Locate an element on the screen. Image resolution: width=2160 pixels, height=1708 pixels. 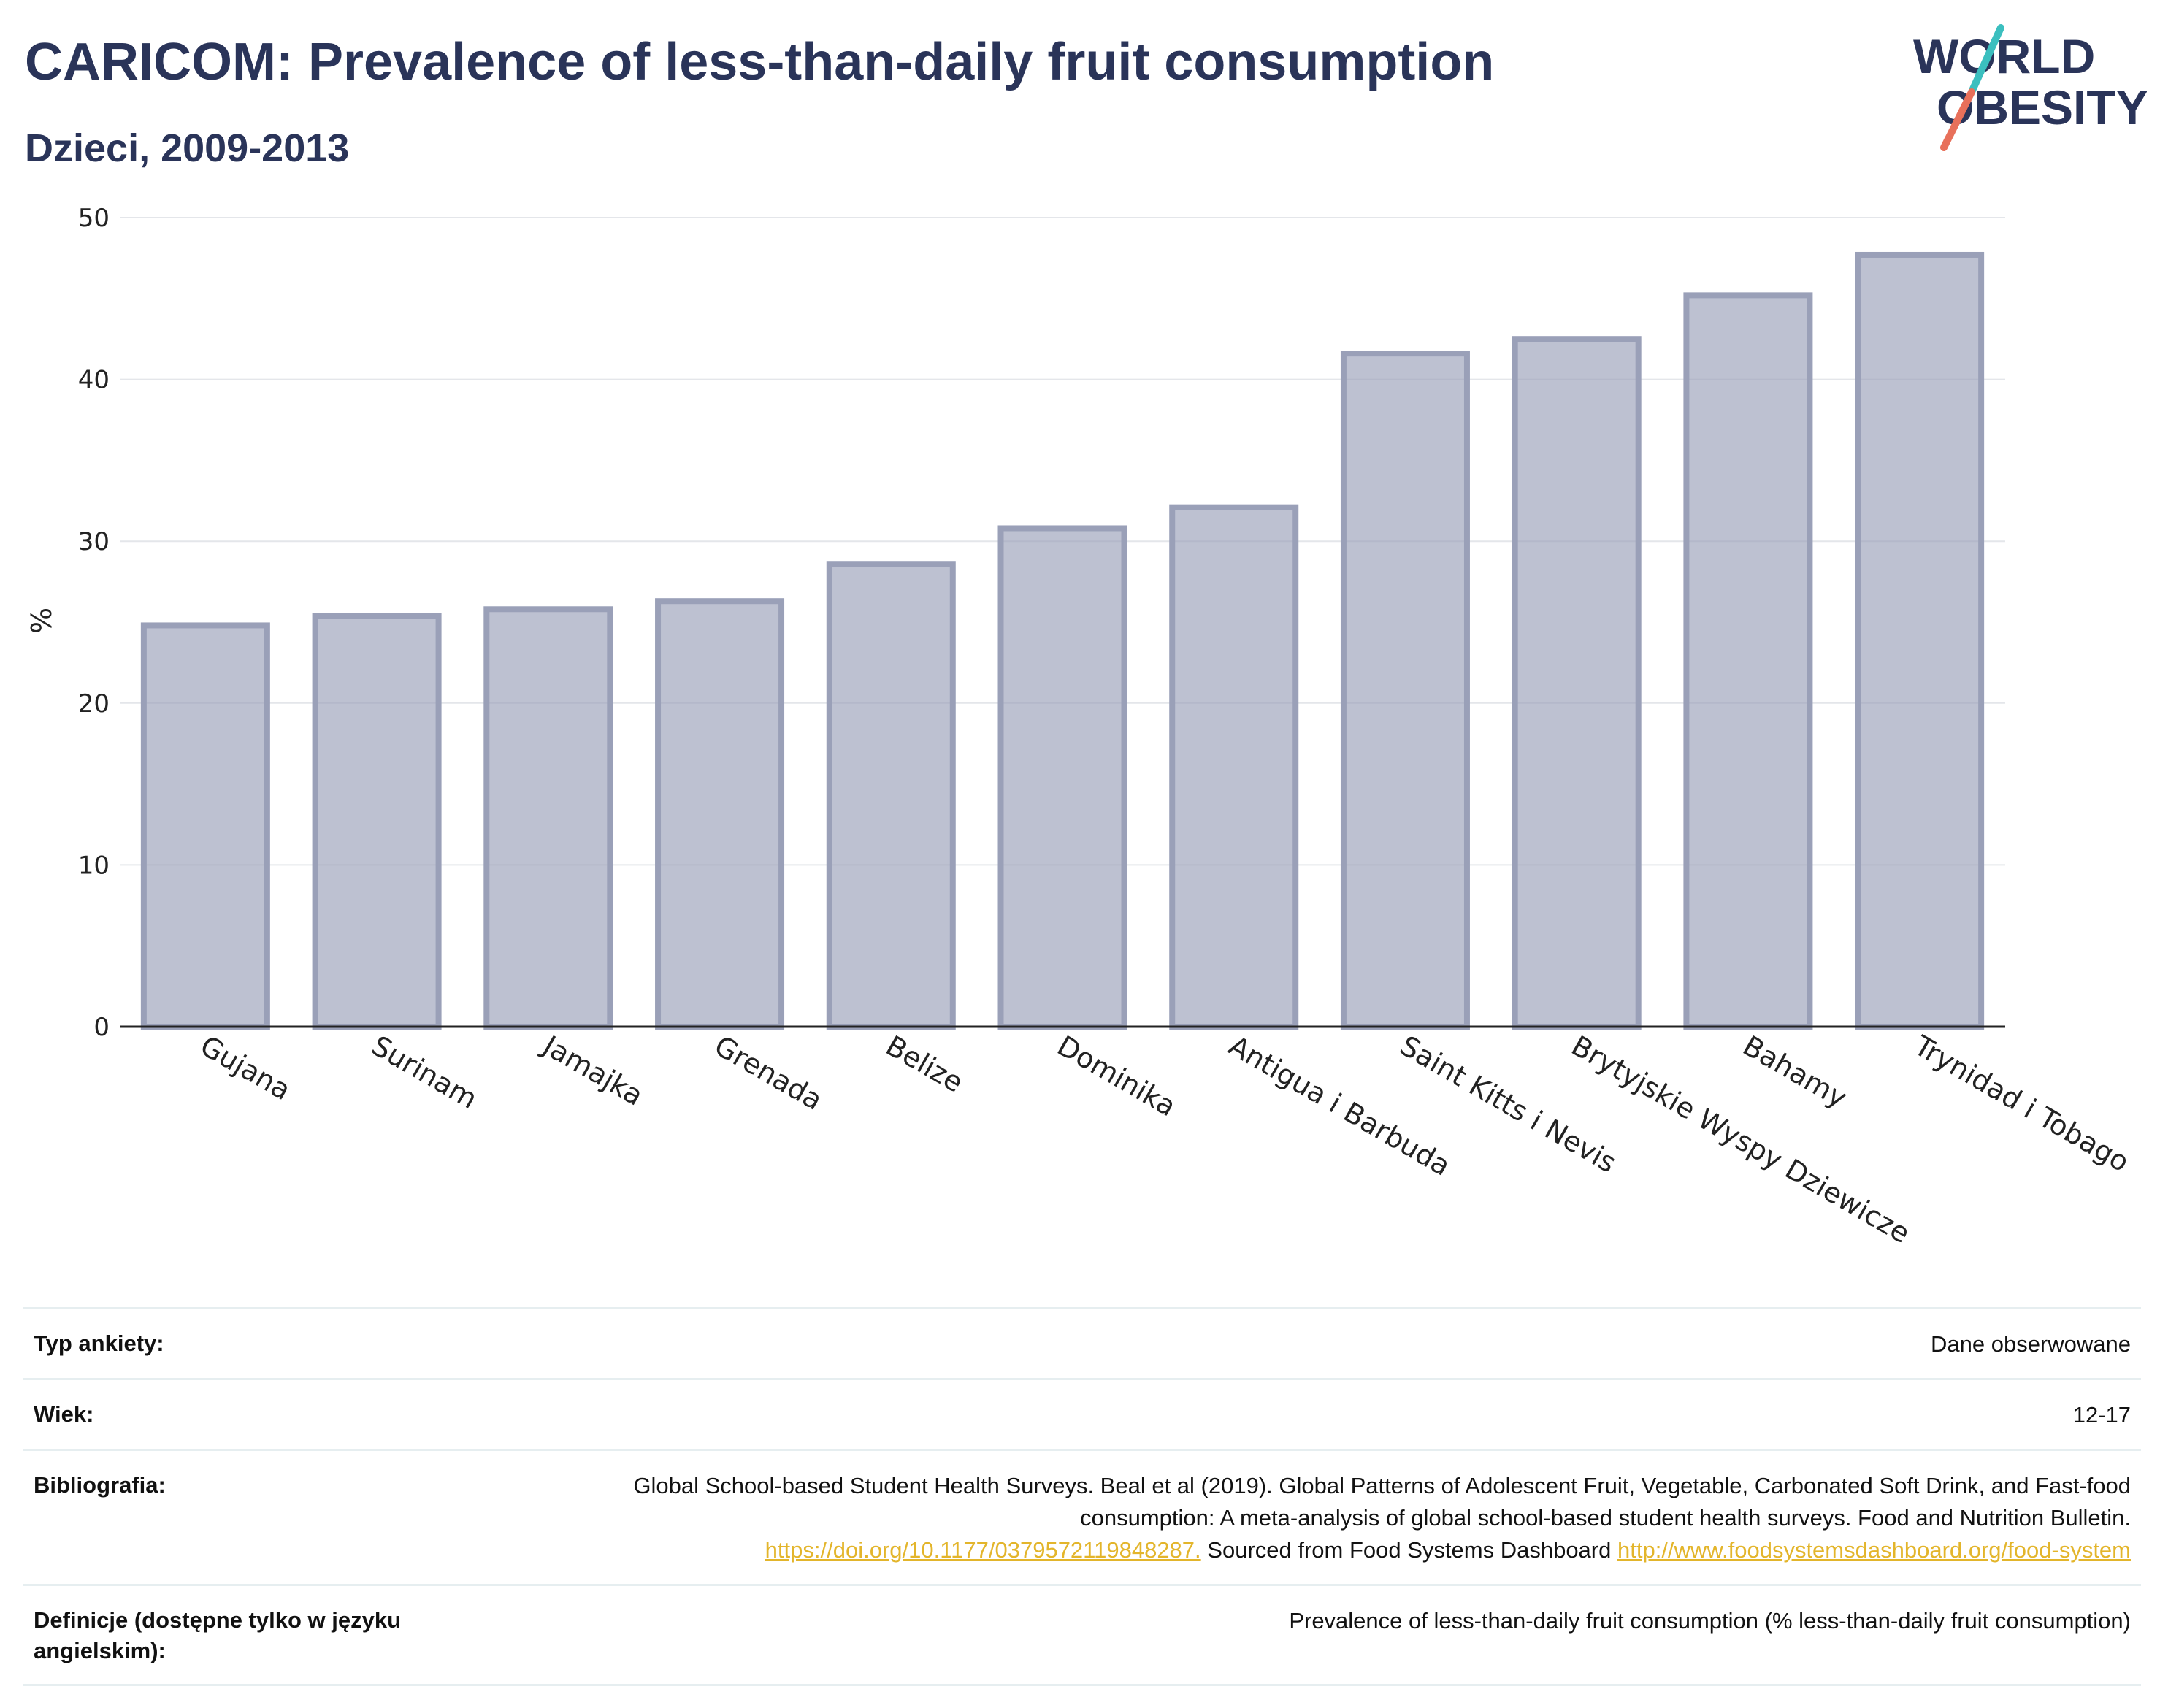
bar-dominika is located at coordinates (1062, 777).